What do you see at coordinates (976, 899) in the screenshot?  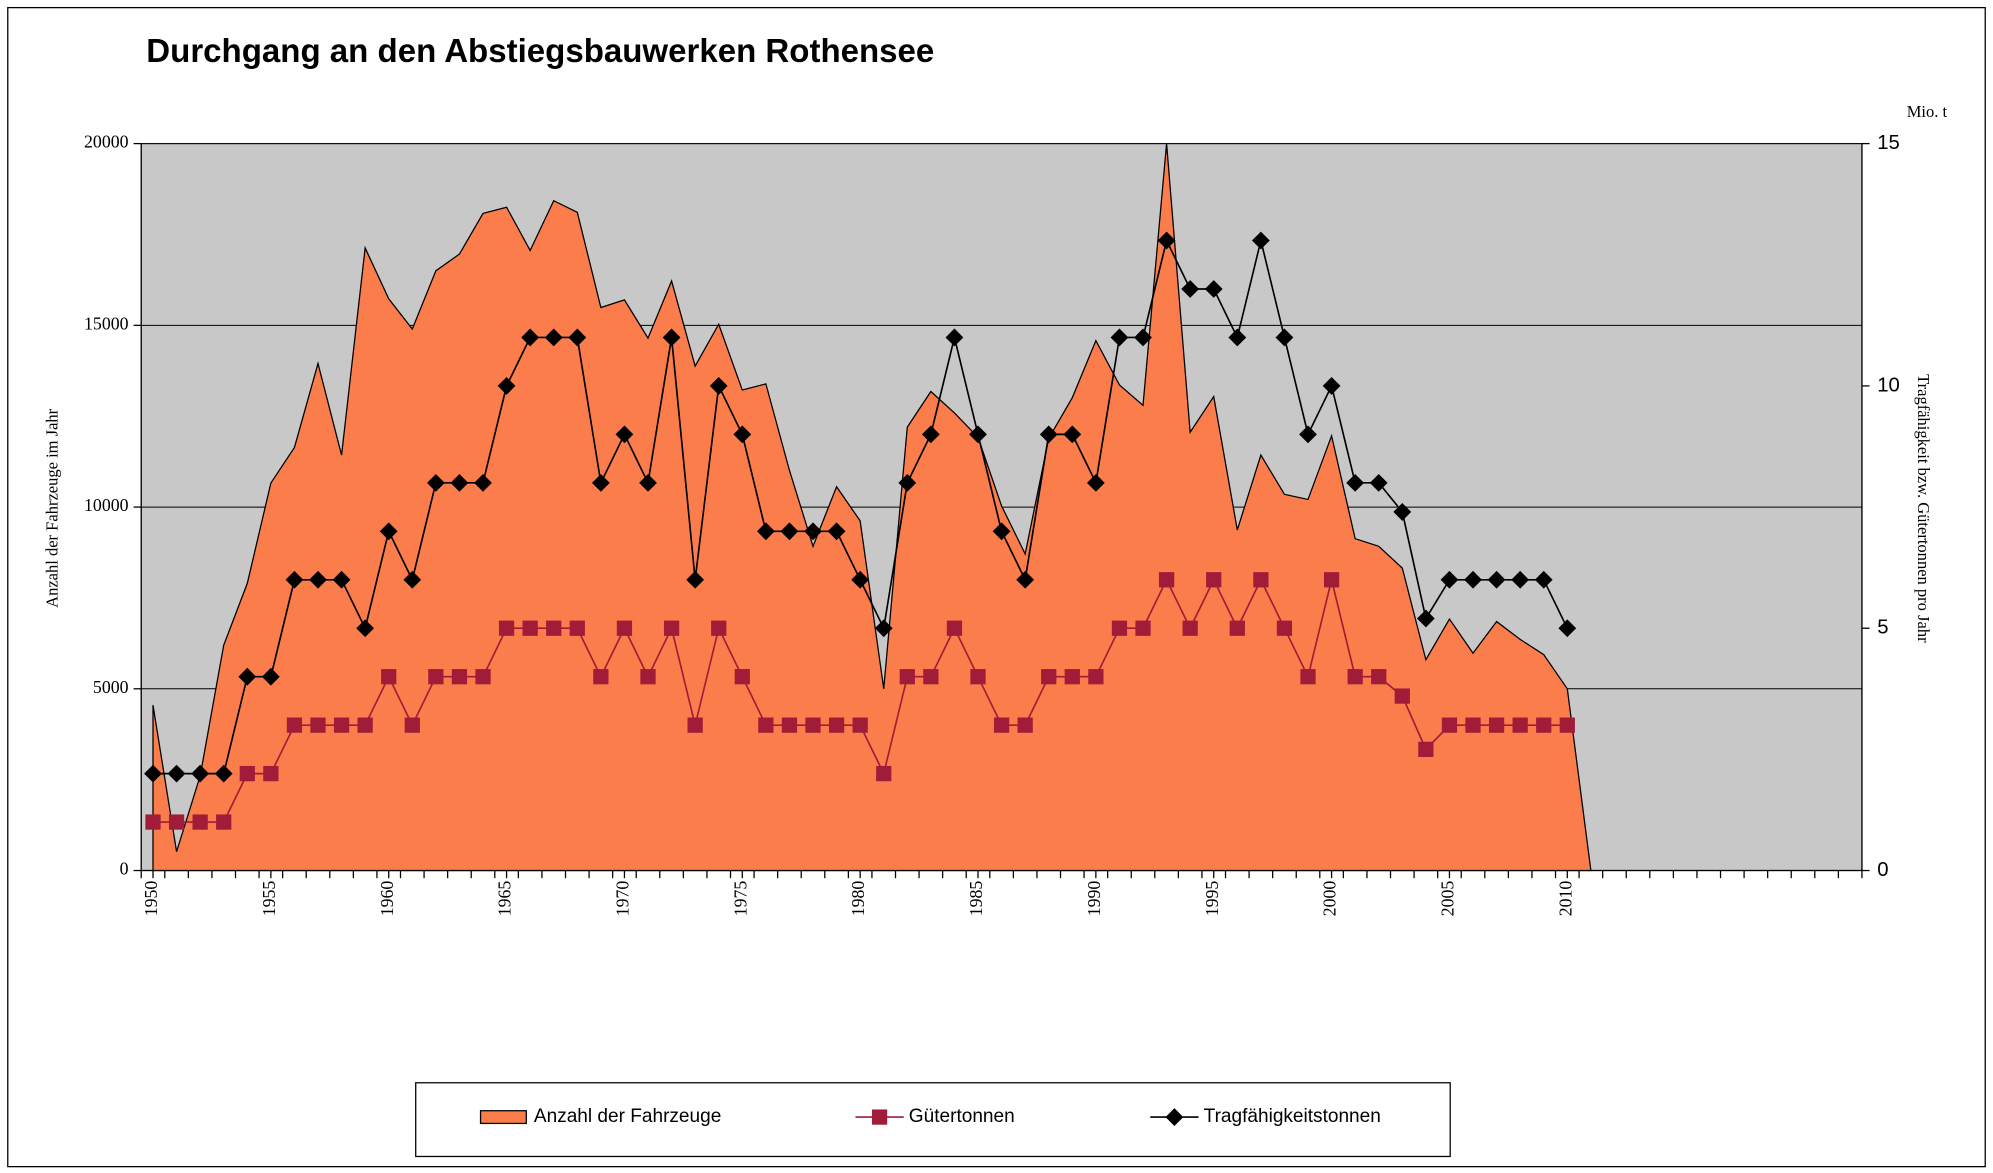 I see `x-tick-label: 1985` at bounding box center [976, 899].